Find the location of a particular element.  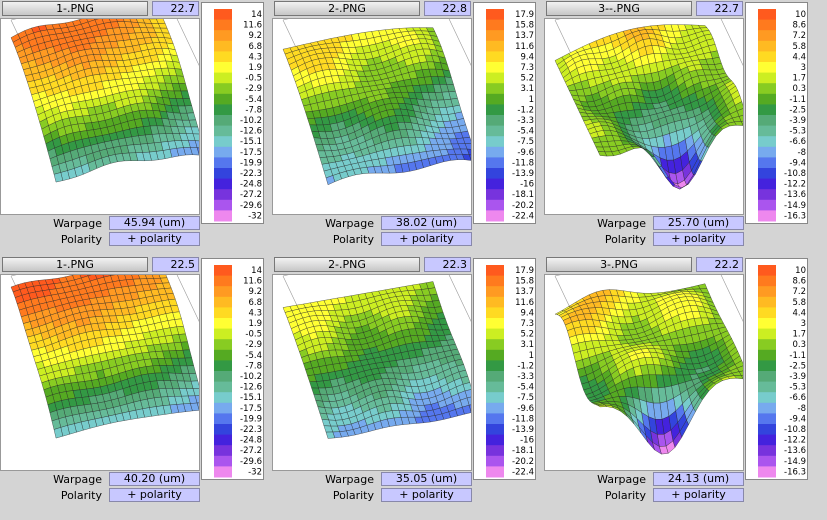

warpage-value: 38.02 (um) is located at coordinates (426, 223).